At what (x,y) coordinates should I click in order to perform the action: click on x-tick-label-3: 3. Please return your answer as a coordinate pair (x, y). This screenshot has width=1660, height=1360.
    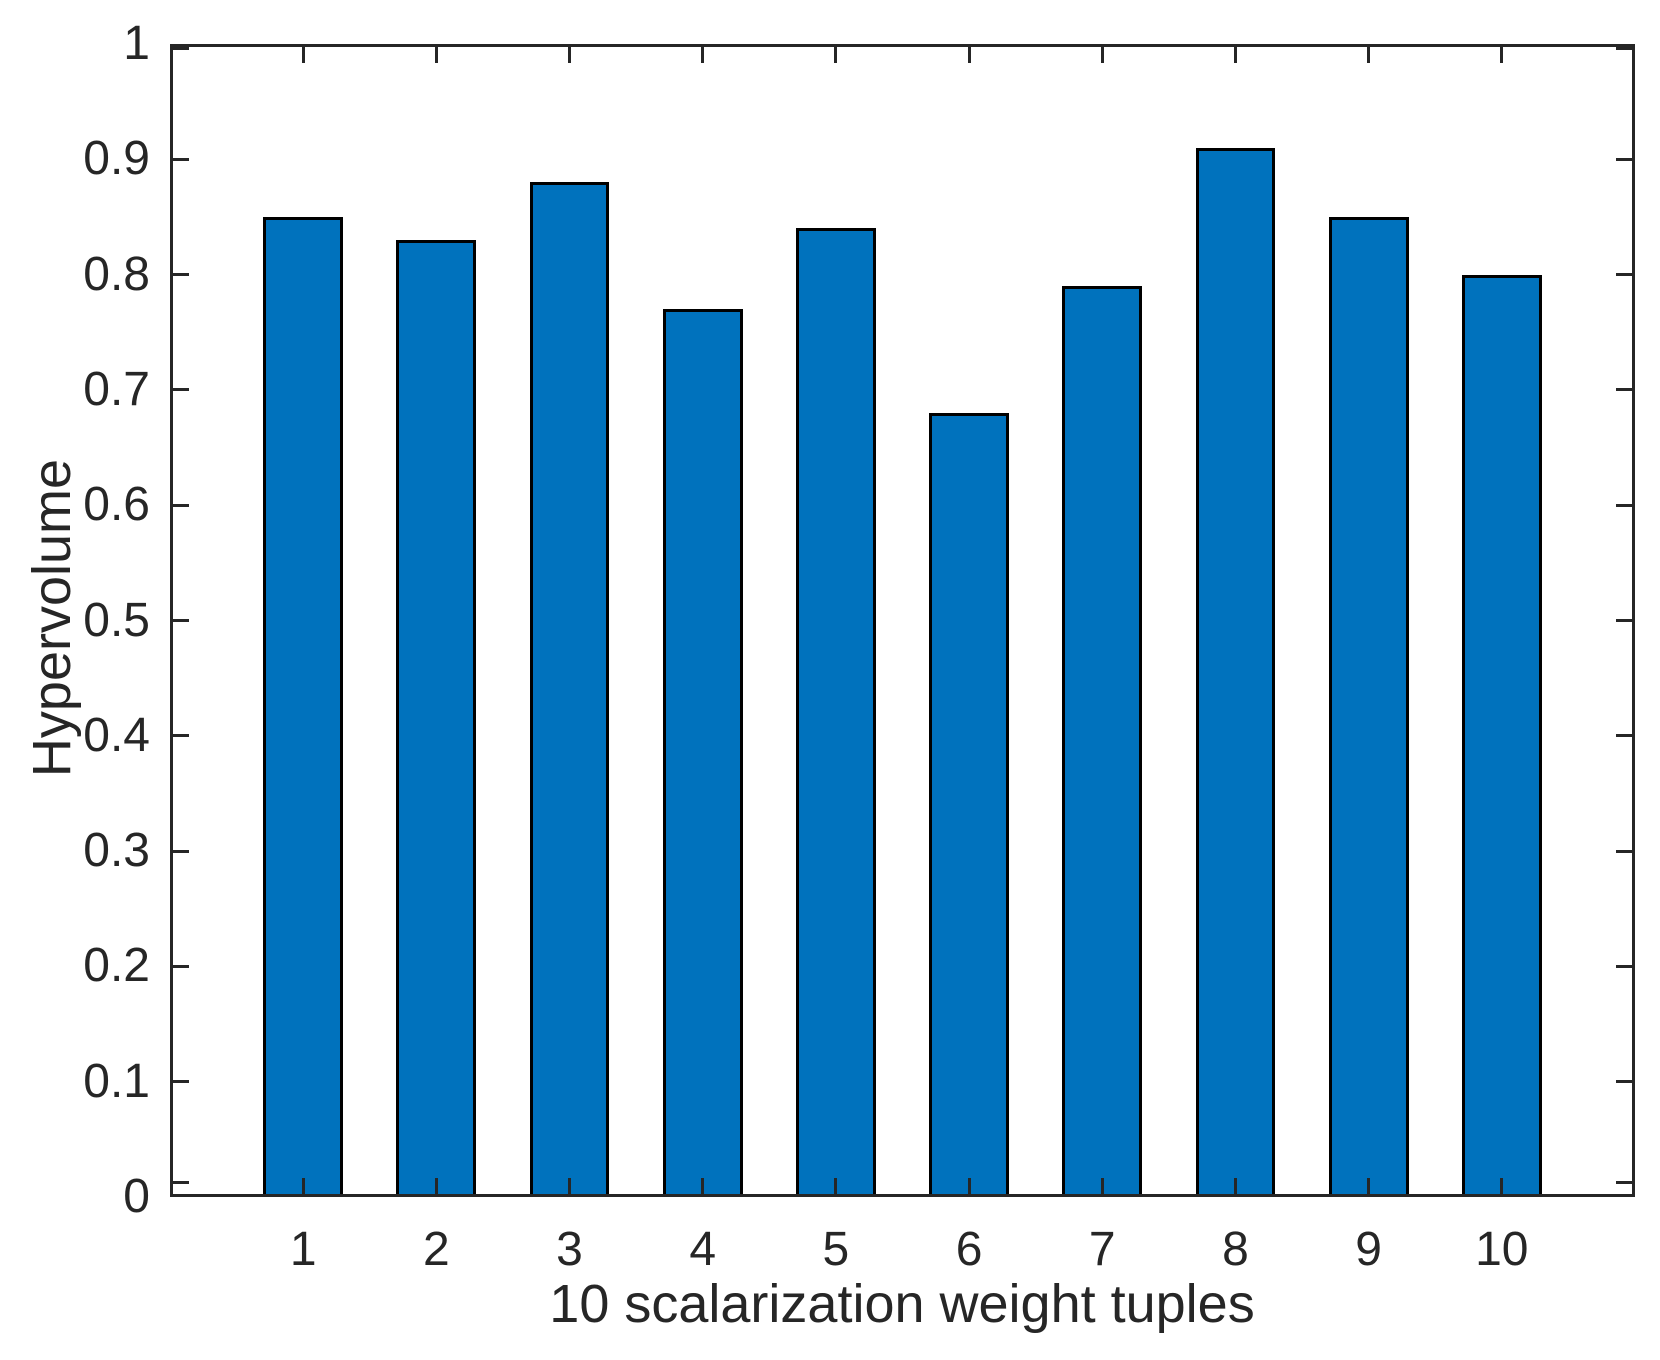
    Looking at the image, I should click on (569, 1249).